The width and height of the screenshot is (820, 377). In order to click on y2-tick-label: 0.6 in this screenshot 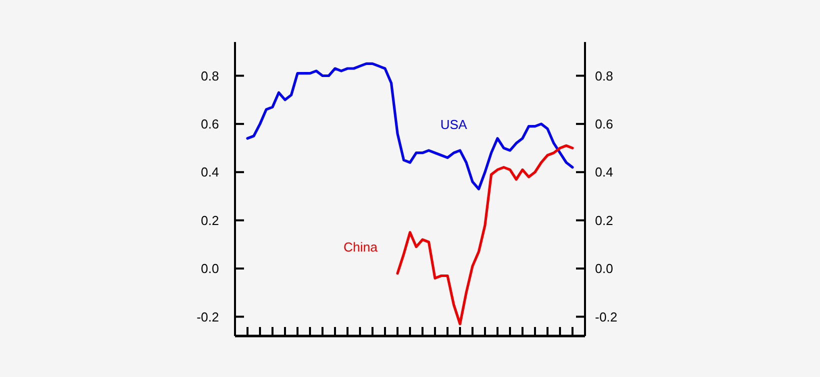, I will do `click(604, 124)`.